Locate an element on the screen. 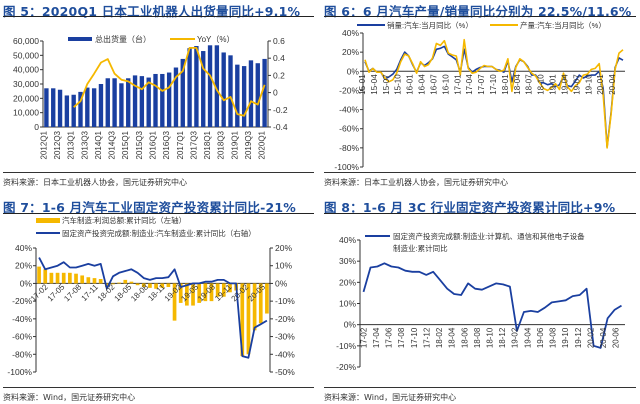  fig8-investment-line is located at coordinates (492, 305).